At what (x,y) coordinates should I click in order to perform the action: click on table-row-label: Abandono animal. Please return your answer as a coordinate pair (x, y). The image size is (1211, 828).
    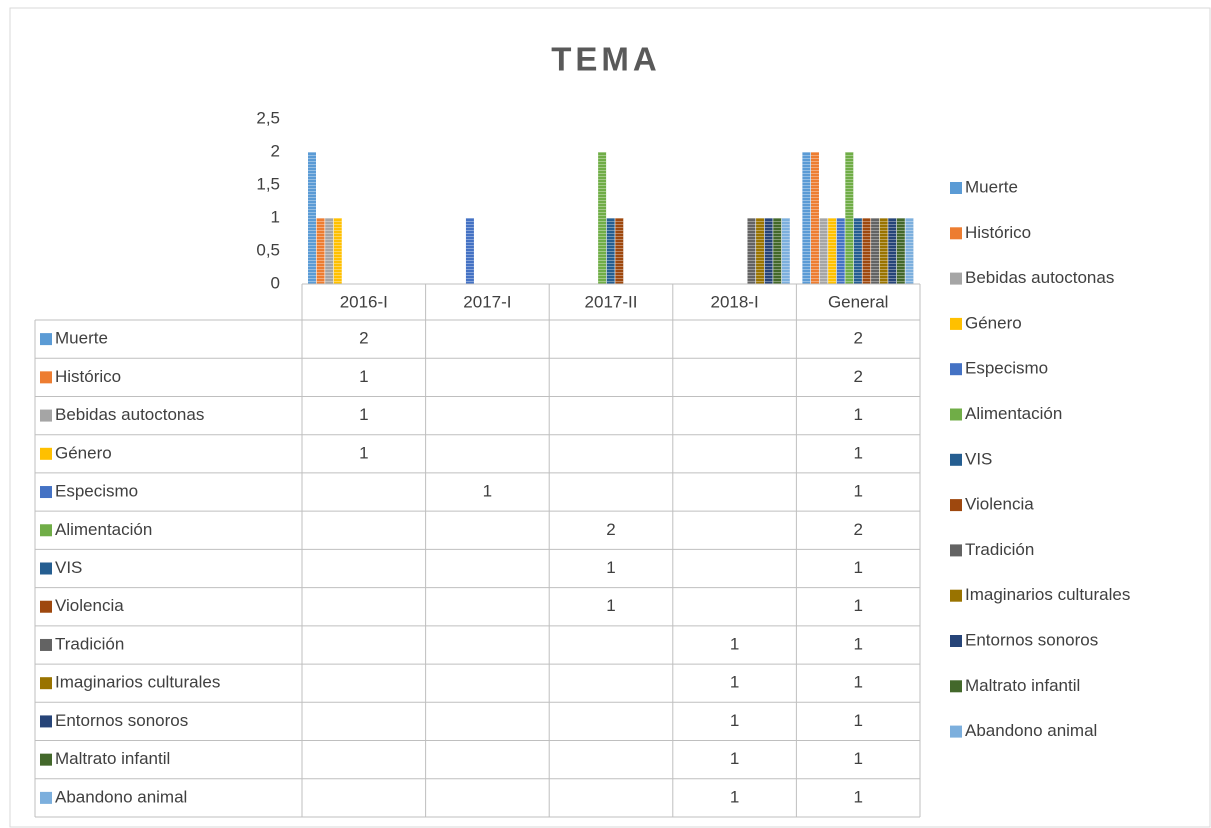
    Looking at the image, I should click on (121, 796).